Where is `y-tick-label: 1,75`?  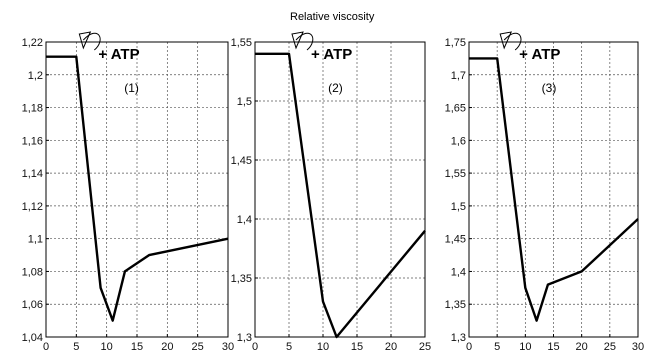
y-tick-label: 1,75 is located at coordinates (455, 43).